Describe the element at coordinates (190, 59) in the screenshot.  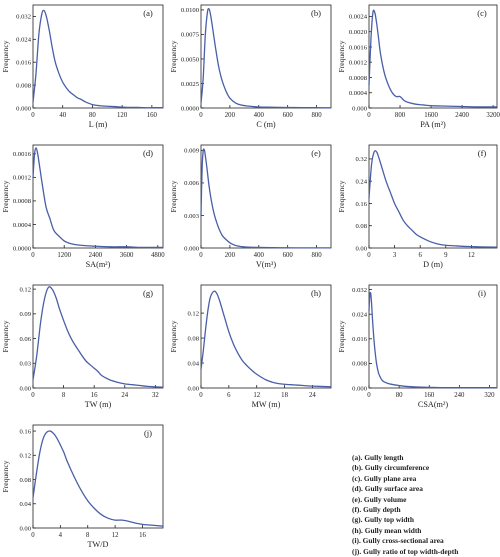
I see `y-tick-label: 0.0050` at that location.